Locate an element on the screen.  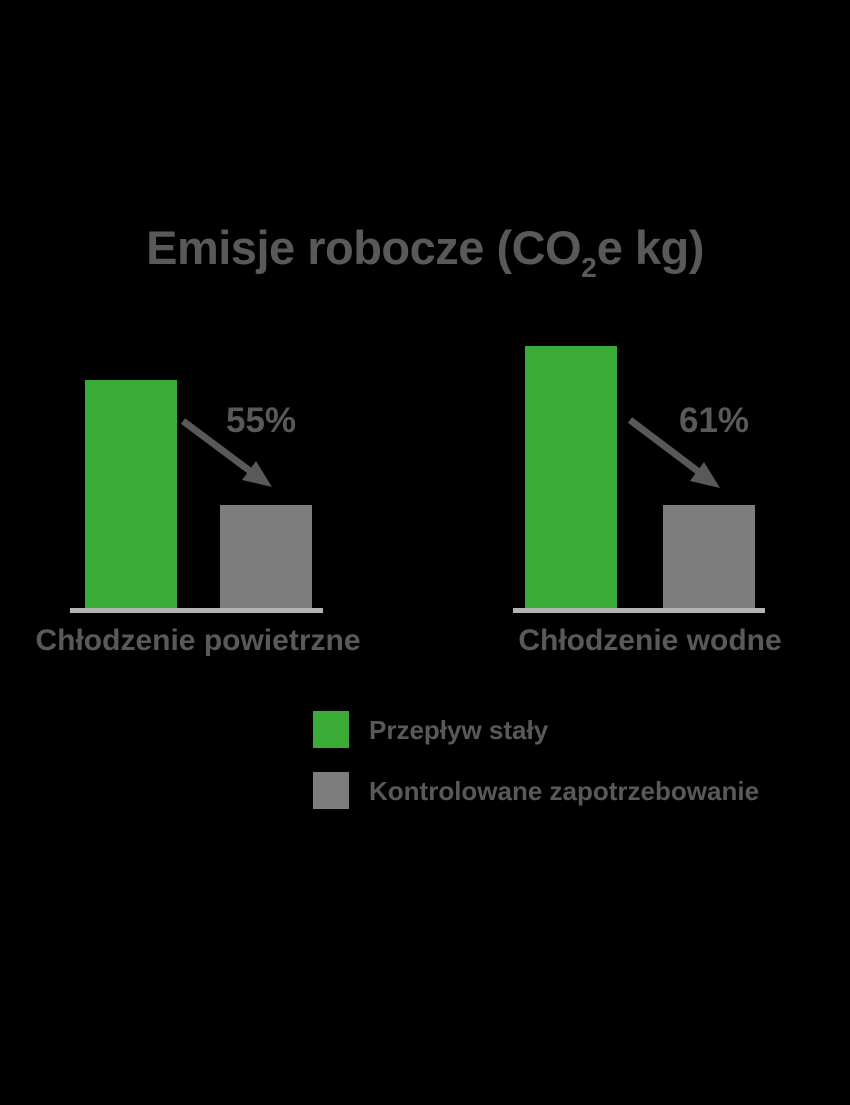
legend-item-constant-flow: Przepływ stały is located at coordinates (430, 729).